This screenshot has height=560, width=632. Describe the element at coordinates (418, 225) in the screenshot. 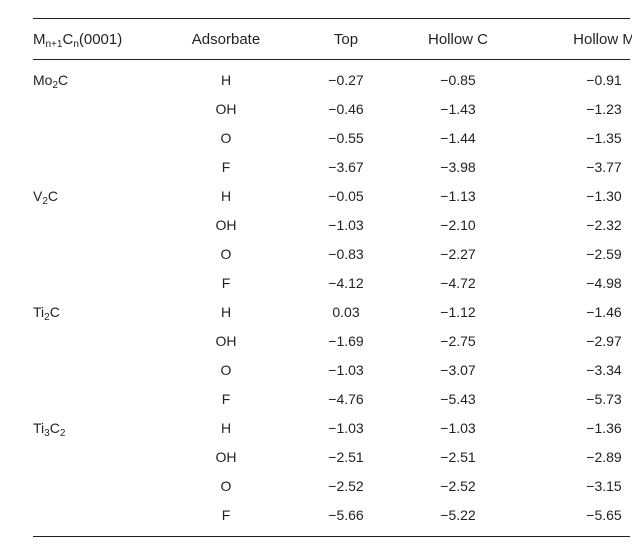

I see `table-row: OH −1.03 −2.10 −2.32` at that location.